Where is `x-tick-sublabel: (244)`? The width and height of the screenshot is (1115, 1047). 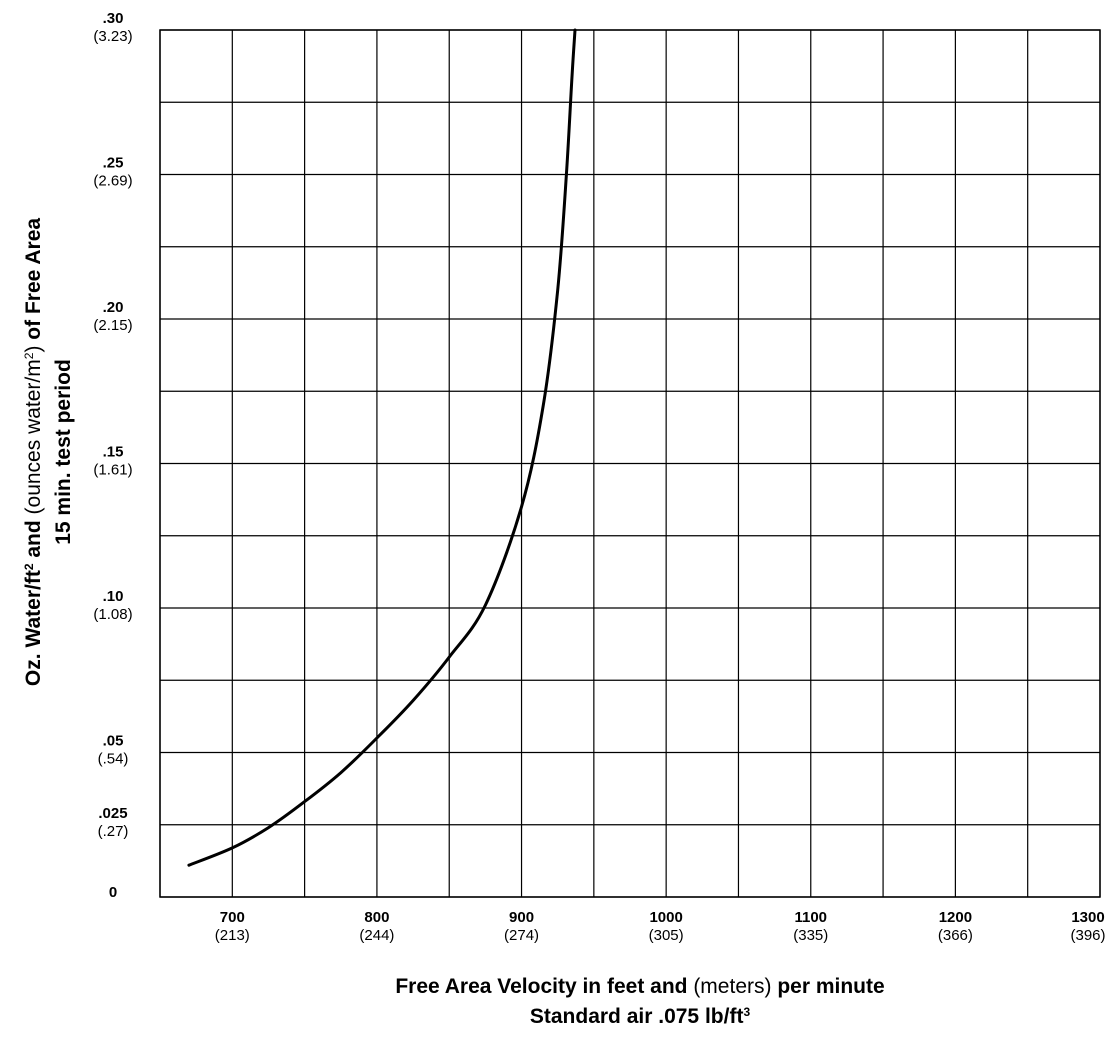 x-tick-sublabel: (244) is located at coordinates (376, 935).